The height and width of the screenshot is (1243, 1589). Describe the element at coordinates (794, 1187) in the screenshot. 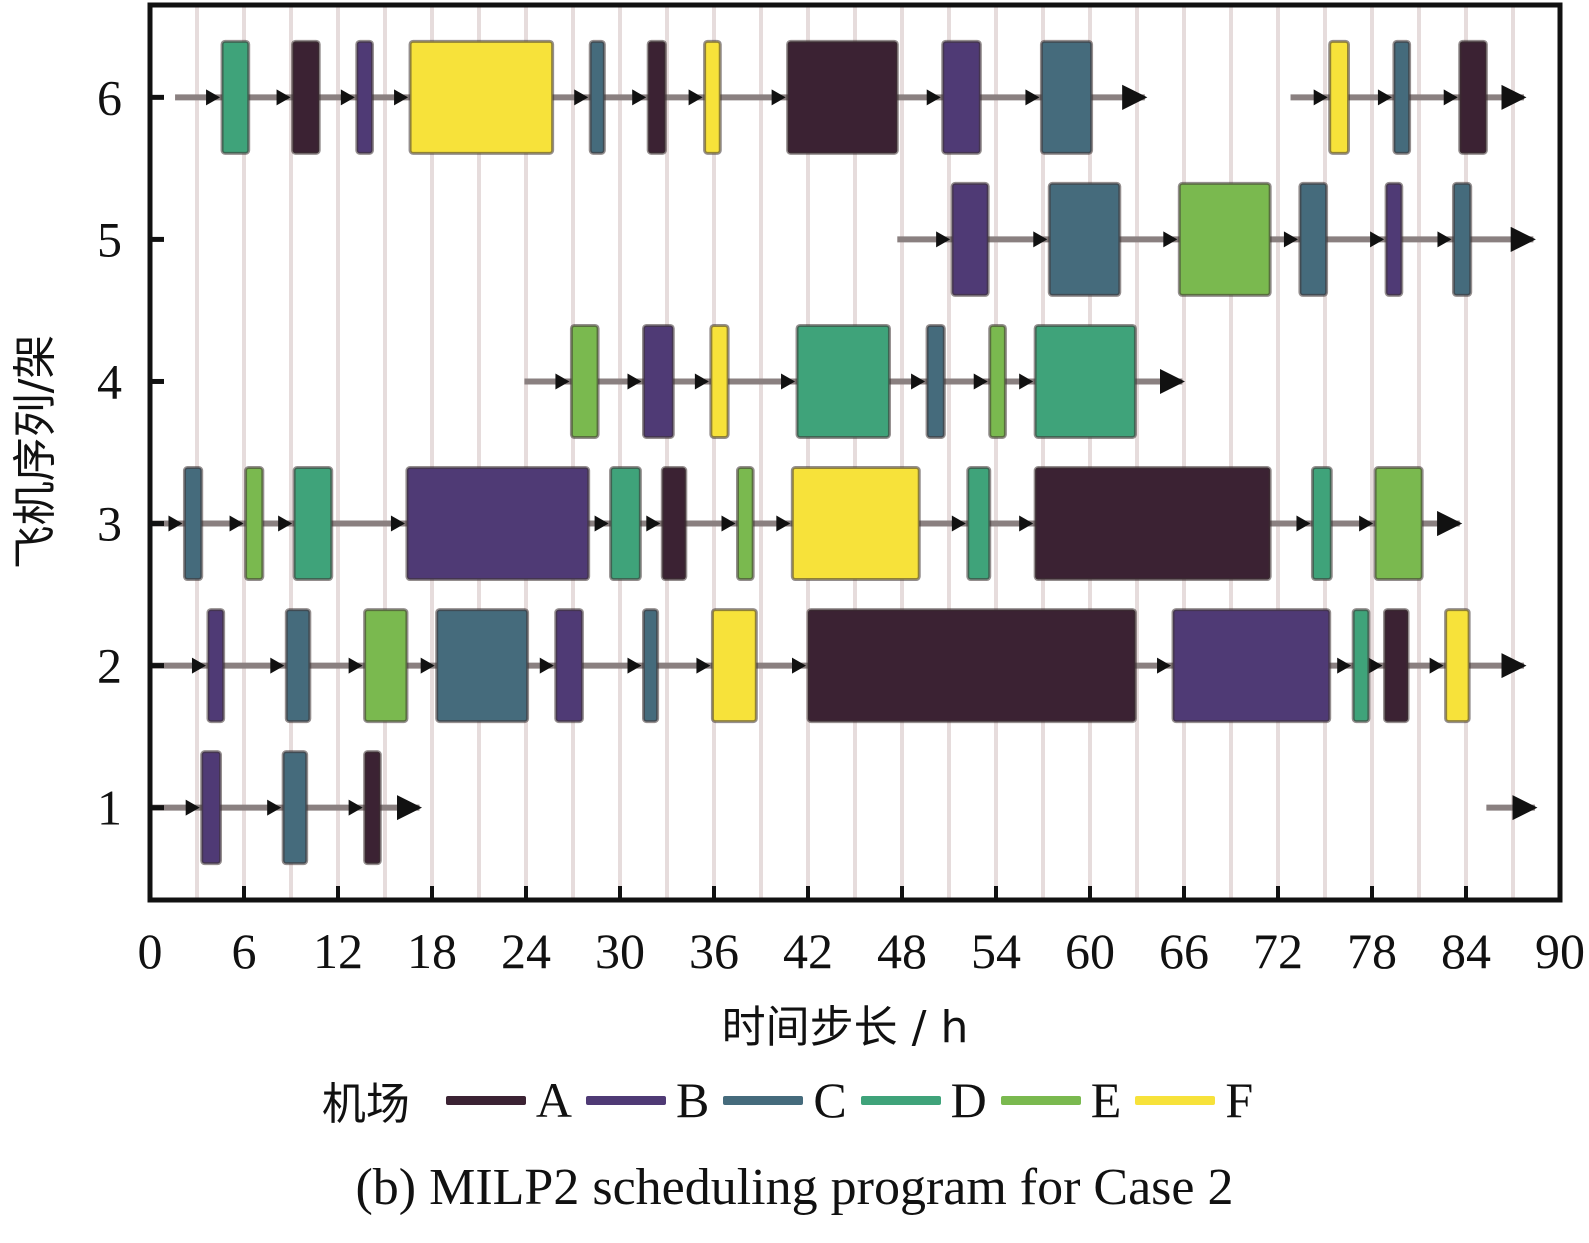

I see `figure-caption: (b) MILP2 scheduling program for Case 2` at that location.